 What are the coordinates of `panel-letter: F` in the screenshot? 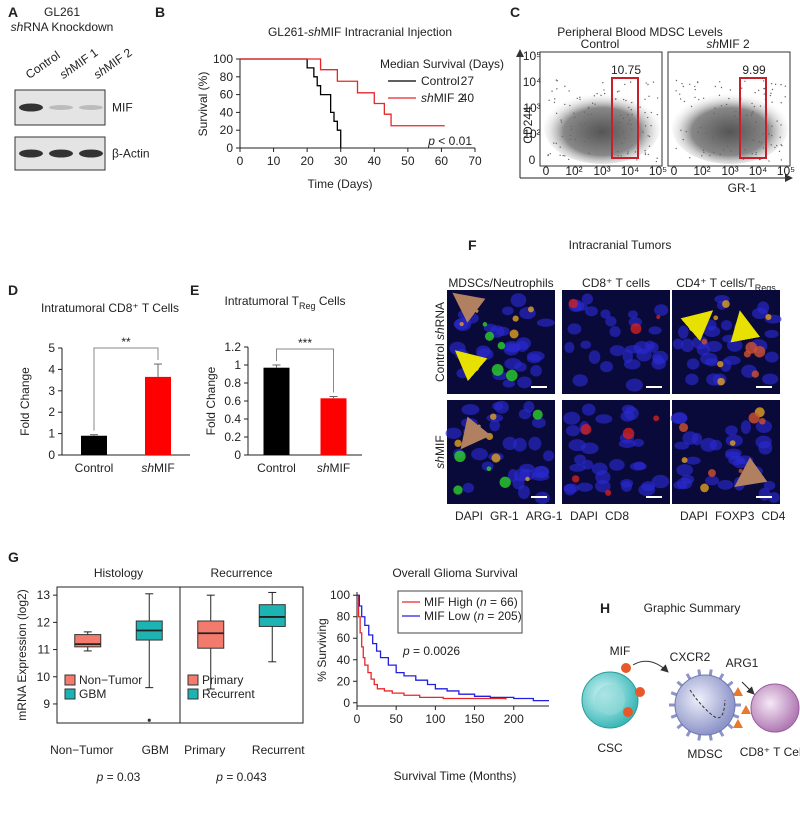 It's located at (472, 245).